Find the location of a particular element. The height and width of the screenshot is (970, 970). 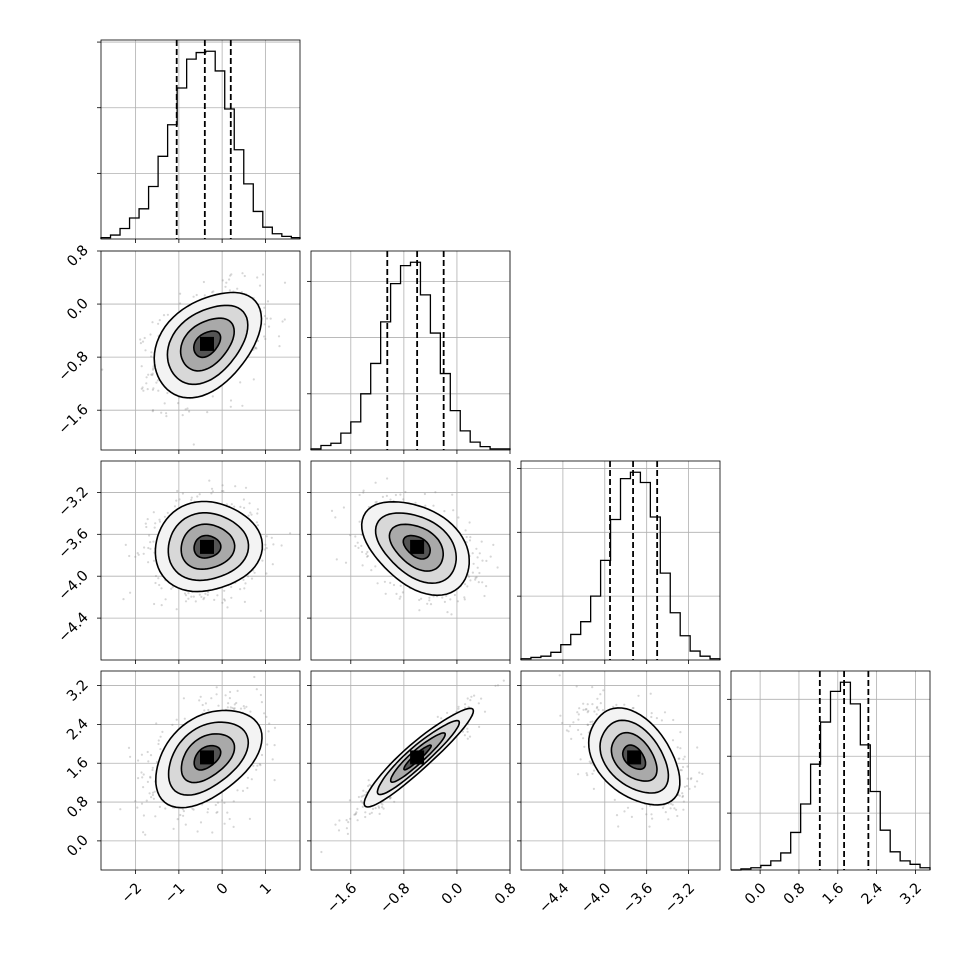

histogram-line is located at coordinates (831, 776).